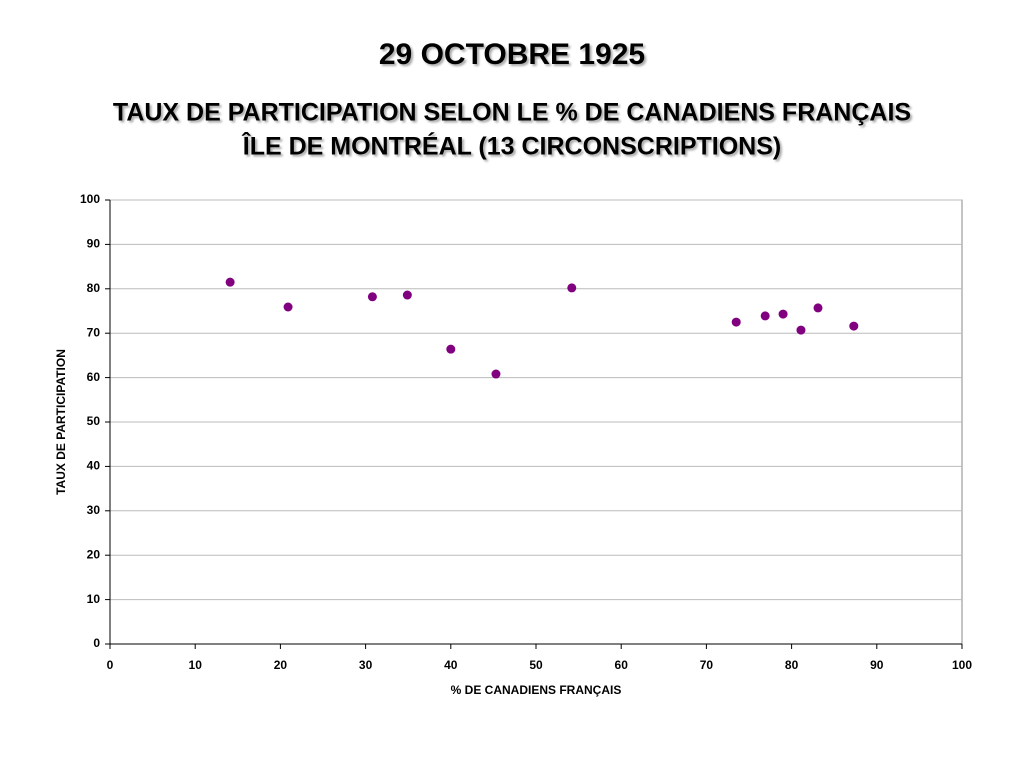 The image size is (1024, 768). Describe the element at coordinates (622, 665) in the screenshot. I see `x-tick-label: 60` at that location.